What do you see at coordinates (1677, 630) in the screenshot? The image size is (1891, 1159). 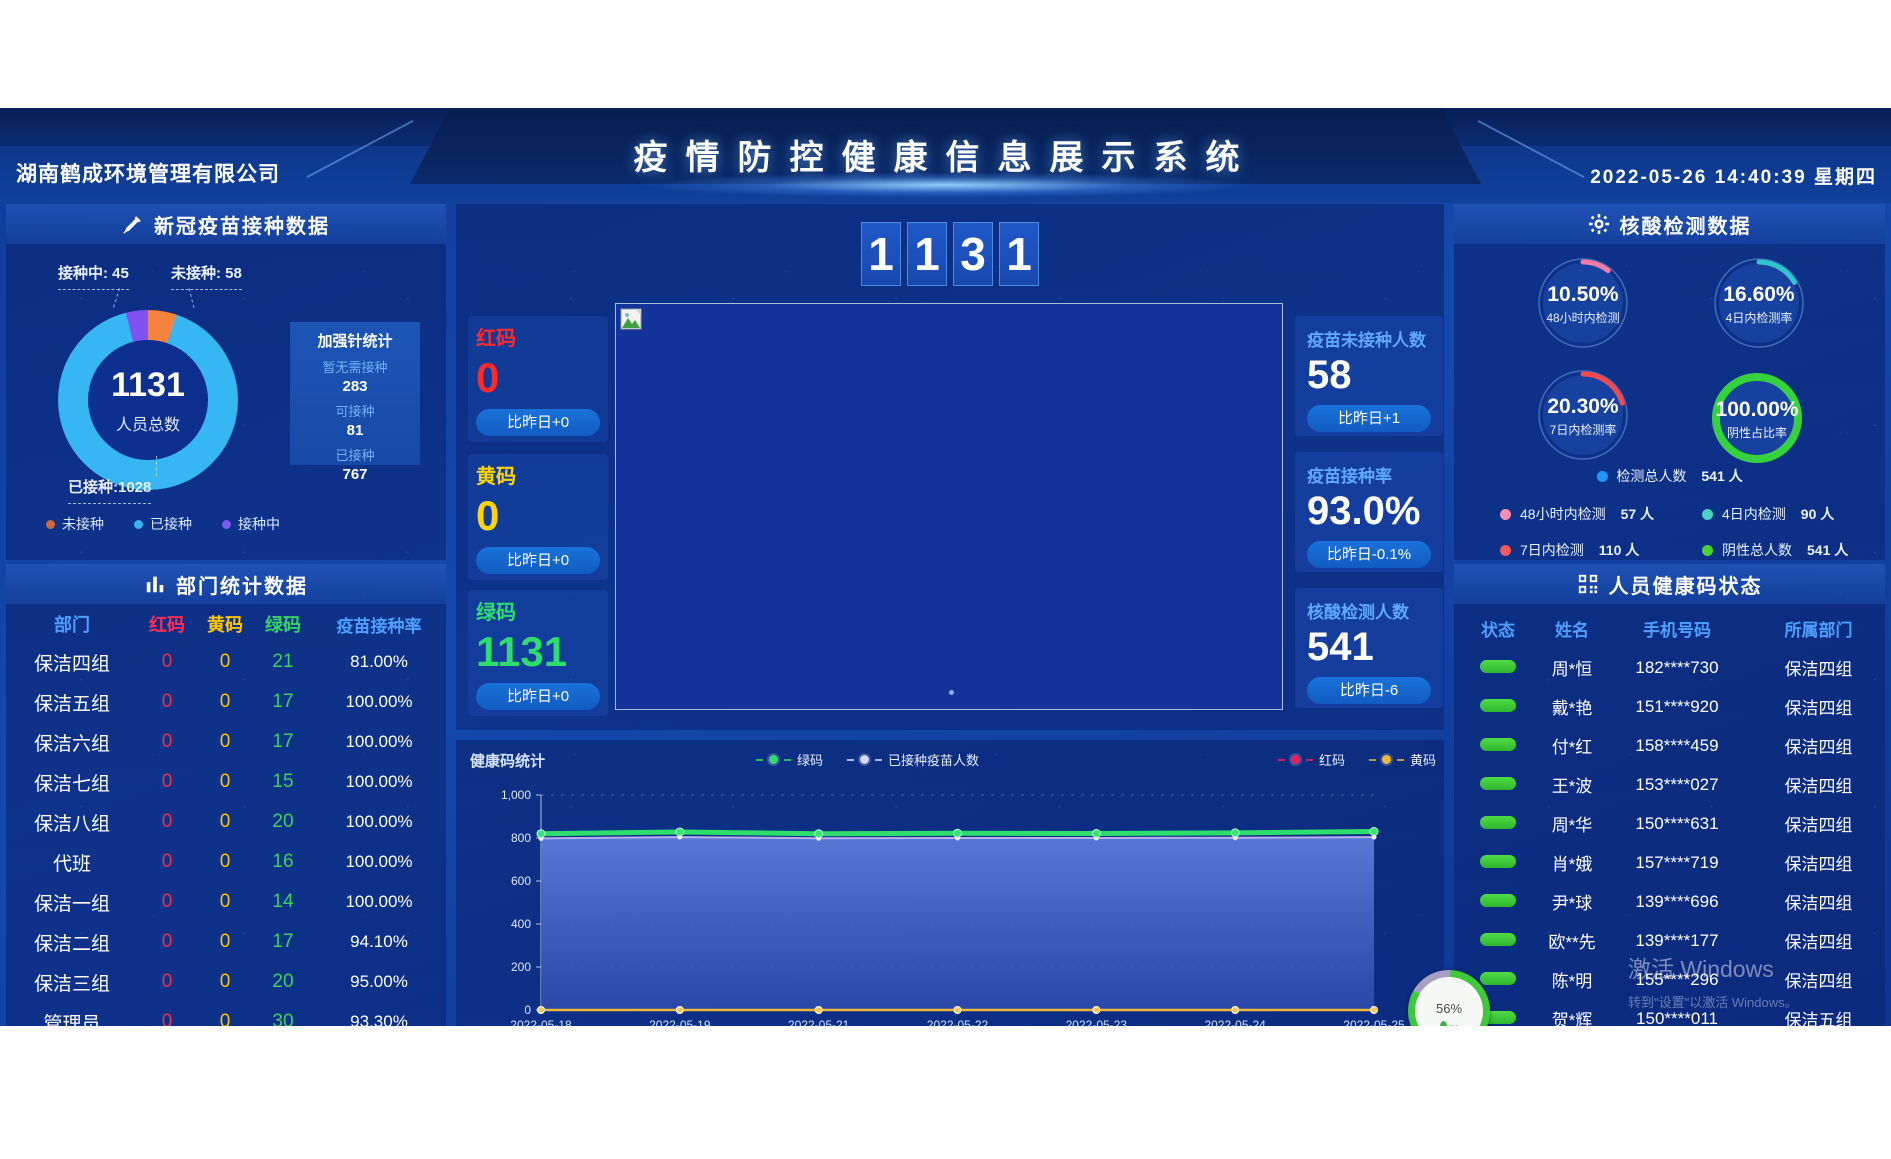 I see `column-header: 手机号码` at bounding box center [1677, 630].